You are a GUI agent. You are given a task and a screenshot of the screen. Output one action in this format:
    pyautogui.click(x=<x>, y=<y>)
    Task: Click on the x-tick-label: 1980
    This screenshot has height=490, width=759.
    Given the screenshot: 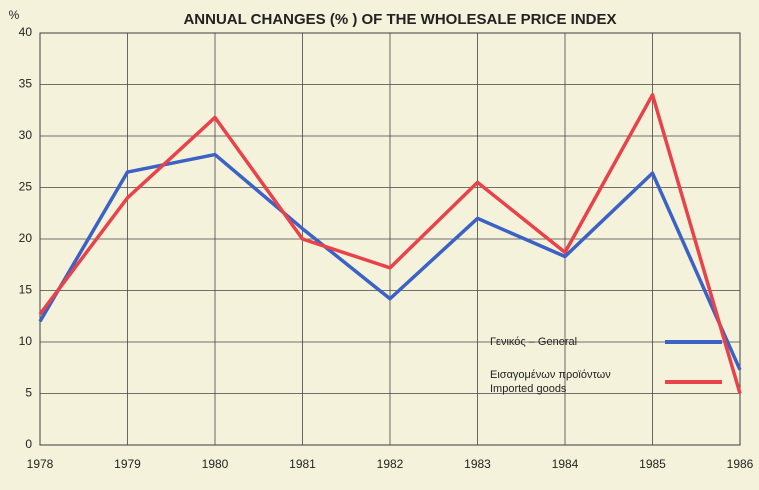 What is the action you would take?
    pyautogui.click(x=215, y=464)
    